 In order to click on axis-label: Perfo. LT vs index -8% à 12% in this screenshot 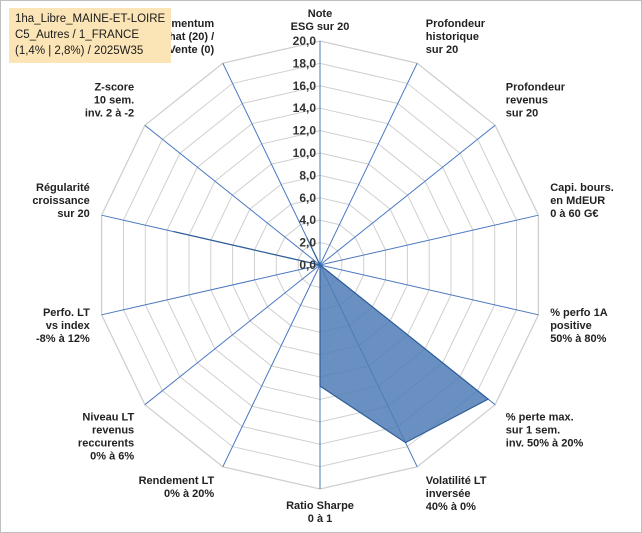, I will do `click(63, 326)`.